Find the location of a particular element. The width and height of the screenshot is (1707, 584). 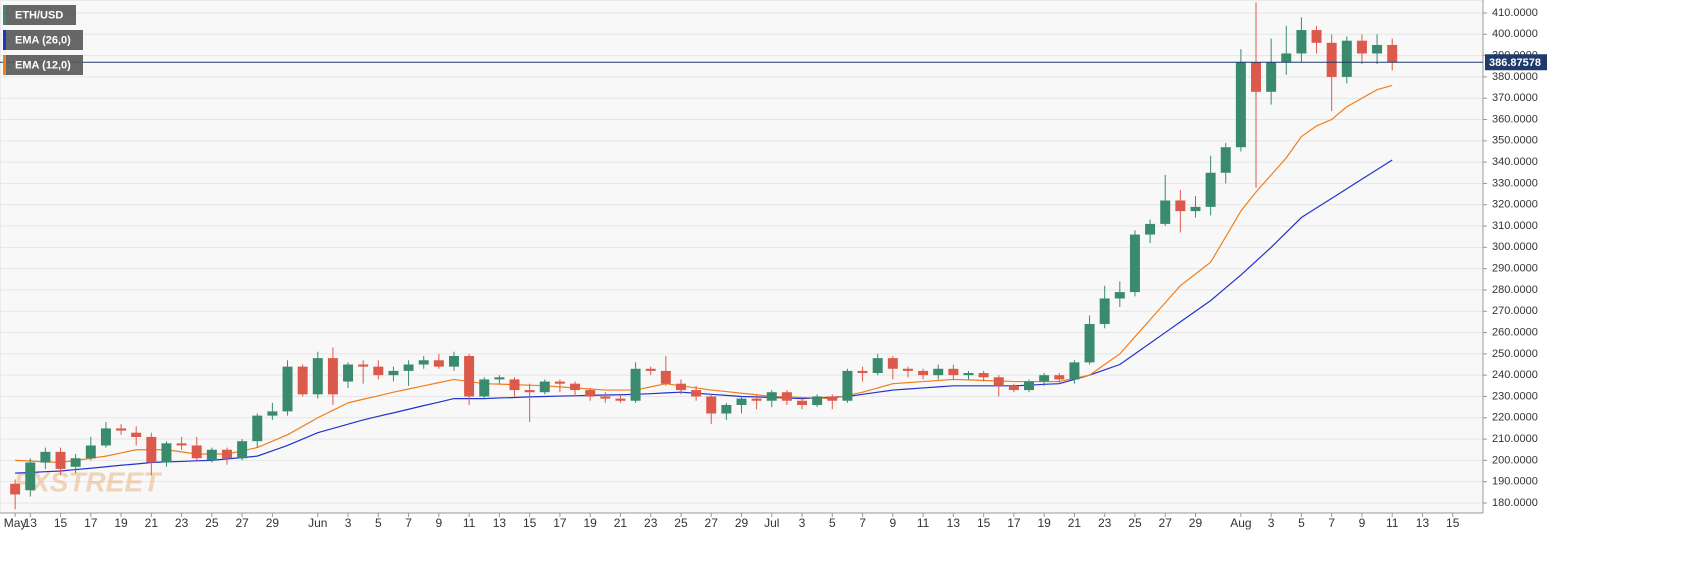

legend-label: EMA (12,0) is located at coordinates (43, 65).